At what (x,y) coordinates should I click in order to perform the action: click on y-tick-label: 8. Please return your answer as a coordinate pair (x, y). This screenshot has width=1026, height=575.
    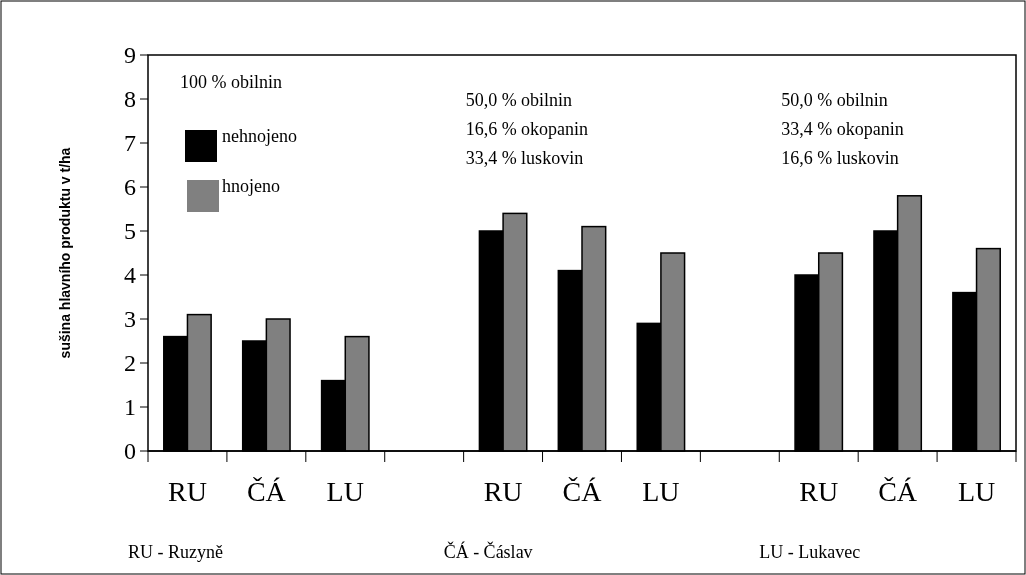
    Looking at the image, I should click on (130, 99).